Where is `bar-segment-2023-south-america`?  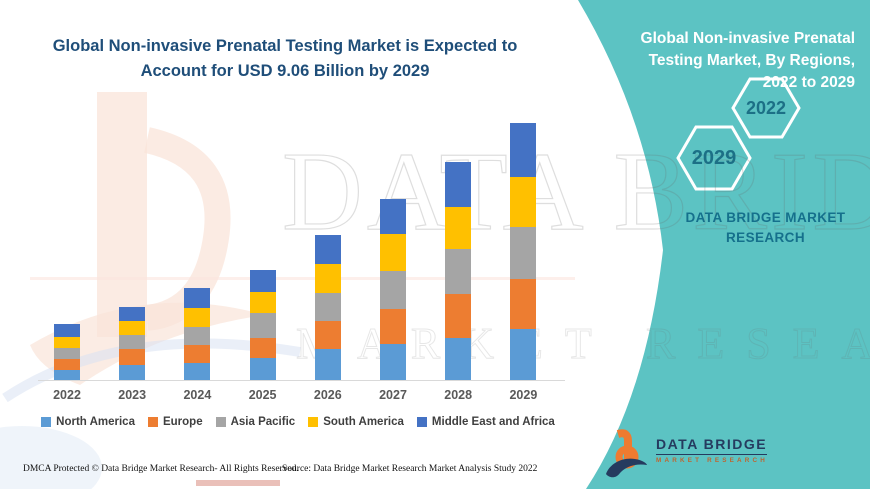
bar-segment-2023-south-america is located at coordinates (132, 328).